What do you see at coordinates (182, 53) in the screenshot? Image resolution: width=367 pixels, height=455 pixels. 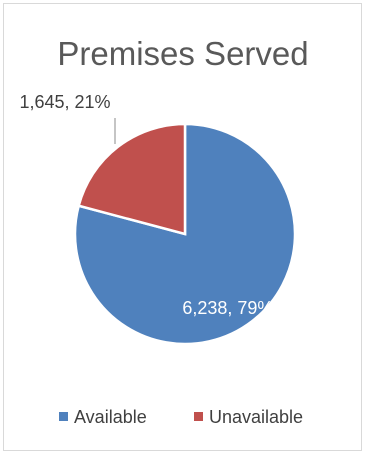 I see `chart-title: Premises Served` at bounding box center [182, 53].